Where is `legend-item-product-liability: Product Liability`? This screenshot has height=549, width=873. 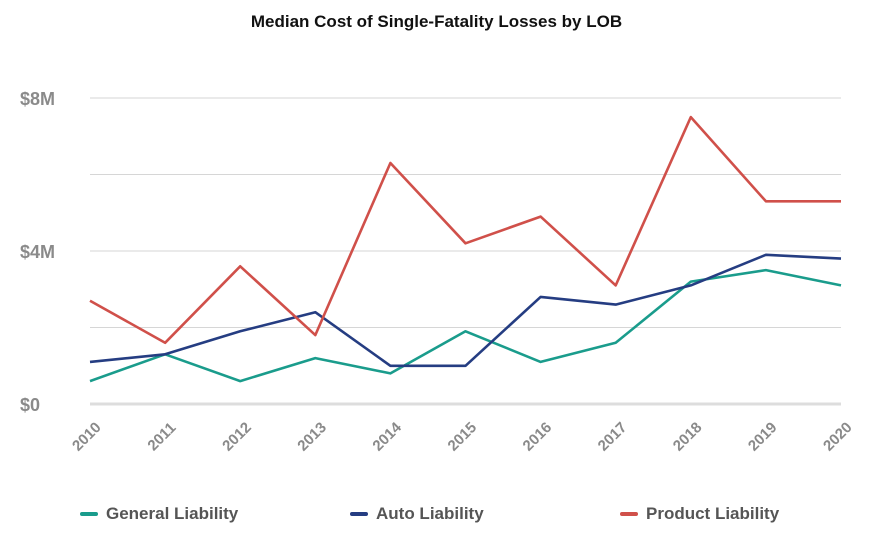
legend-item-product-liability: Product Liability is located at coordinates (699, 514).